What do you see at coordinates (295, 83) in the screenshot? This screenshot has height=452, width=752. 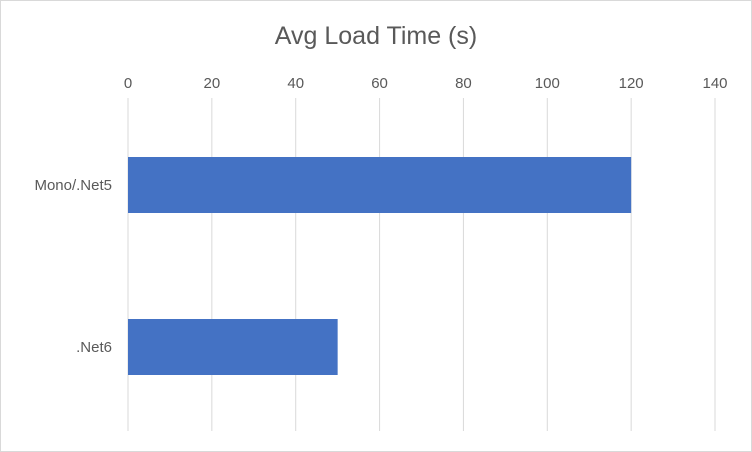 I see `x-tick-label: 40` at bounding box center [295, 83].